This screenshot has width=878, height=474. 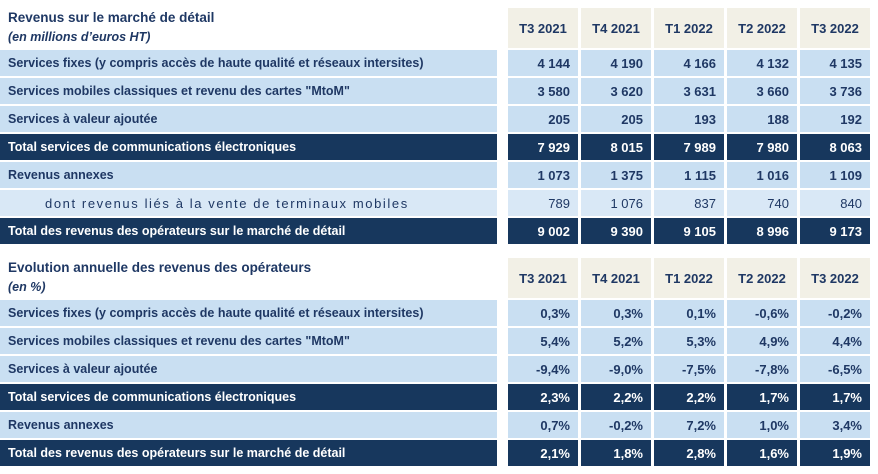 I want to click on value-cell: 7 989, so click(x=689, y=147).